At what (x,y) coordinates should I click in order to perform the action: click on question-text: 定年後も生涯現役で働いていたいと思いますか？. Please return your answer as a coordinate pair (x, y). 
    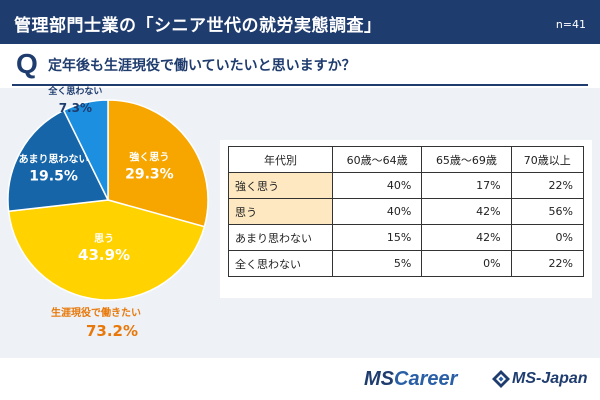
    Looking at the image, I should click on (202, 66).